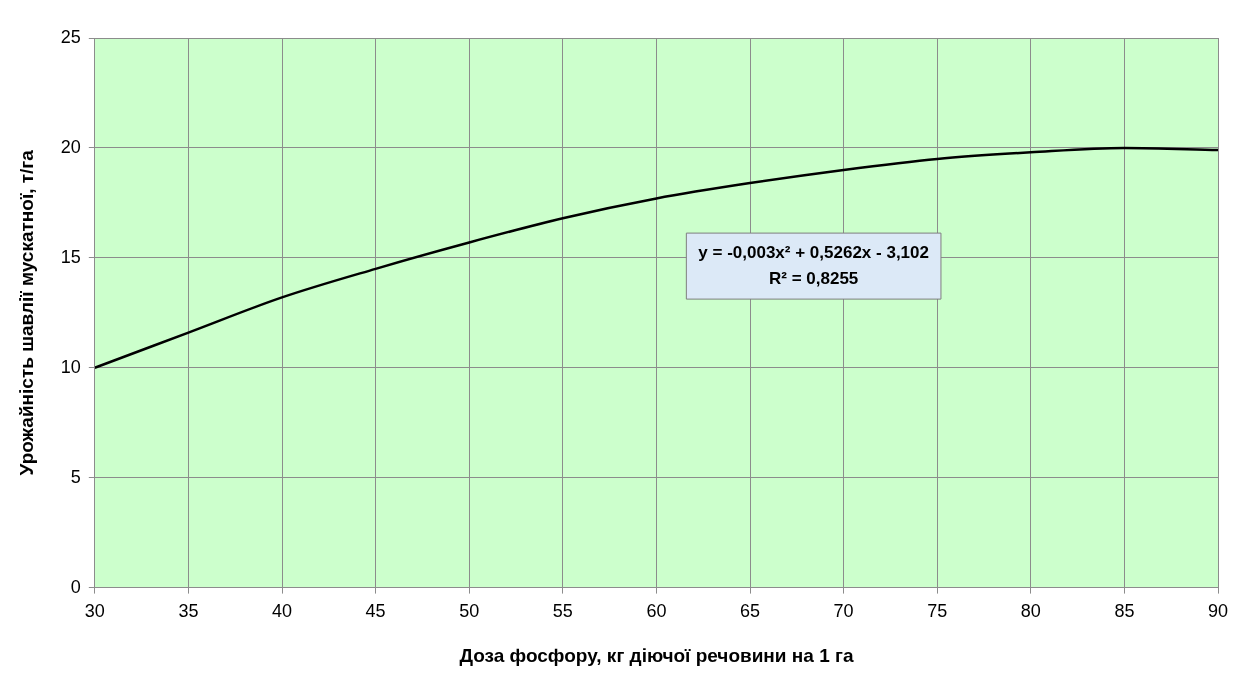 The width and height of the screenshot is (1252, 682). I want to click on x-tick-label: 35, so click(188, 611).